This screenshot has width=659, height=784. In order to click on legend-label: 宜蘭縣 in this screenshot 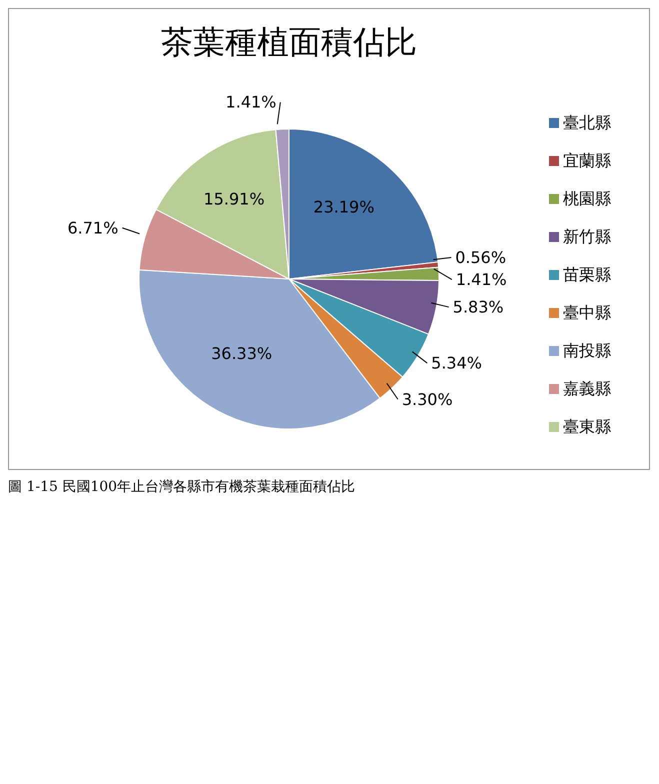, I will do `click(587, 161)`.